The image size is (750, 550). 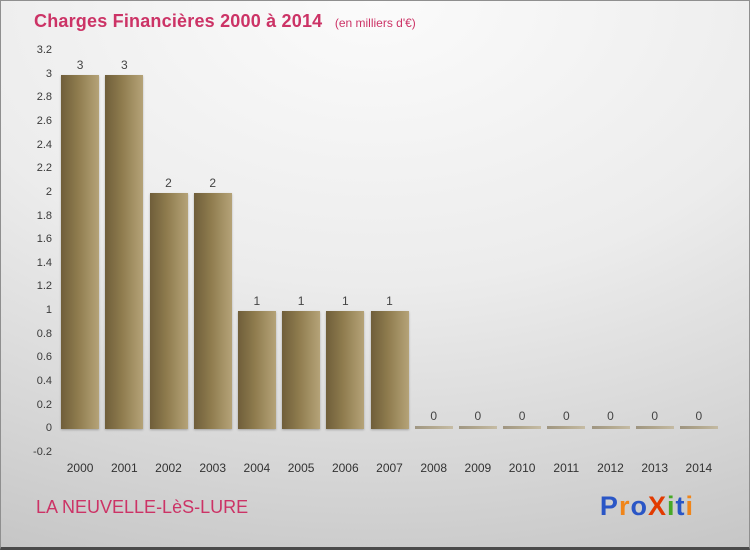 What do you see at coordinates (44, 286) in the screenshot?
I see `y-axis-tick-label: 1.2` at bounding box center [44, 286].